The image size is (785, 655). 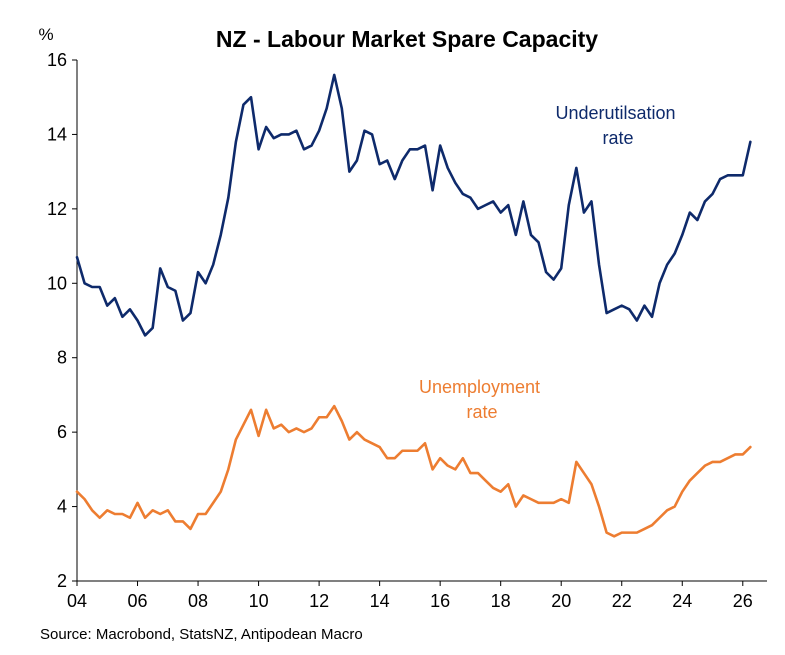 I want to click on series-label-unemployment-line1: Unemployment, so click(x=479, y=387).